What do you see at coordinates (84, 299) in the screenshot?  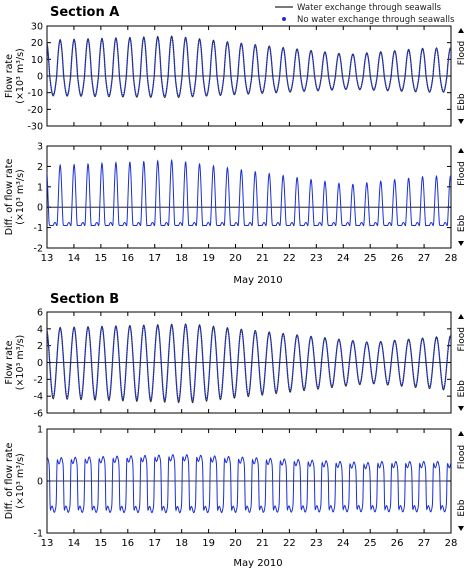 I see `section-b-title: Section B` at bounding box center [84, 299].